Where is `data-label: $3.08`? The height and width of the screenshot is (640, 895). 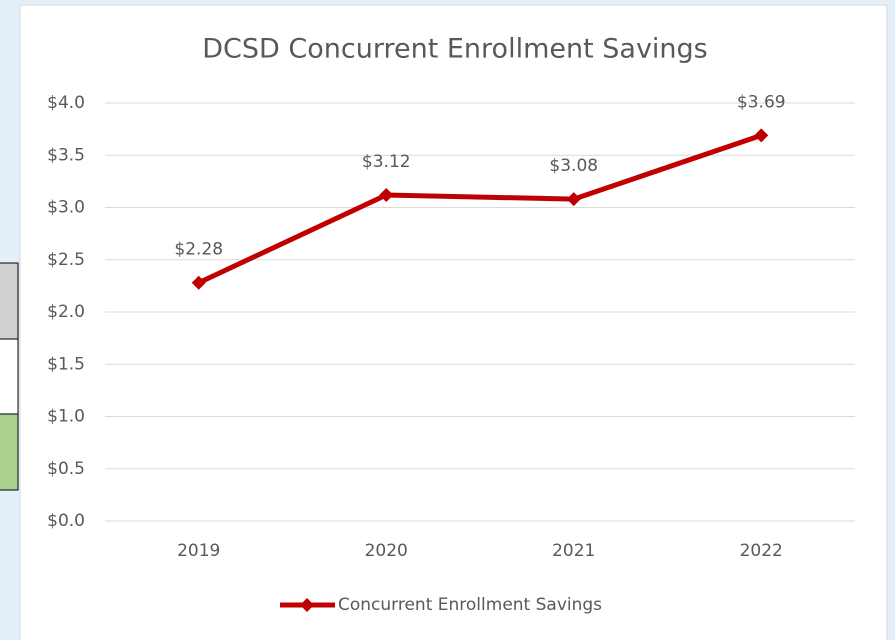
data-label: $3.08 is located at coordinates (573, 166).